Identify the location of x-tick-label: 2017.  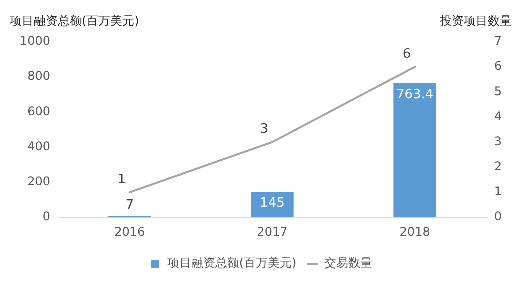
(272, 231).